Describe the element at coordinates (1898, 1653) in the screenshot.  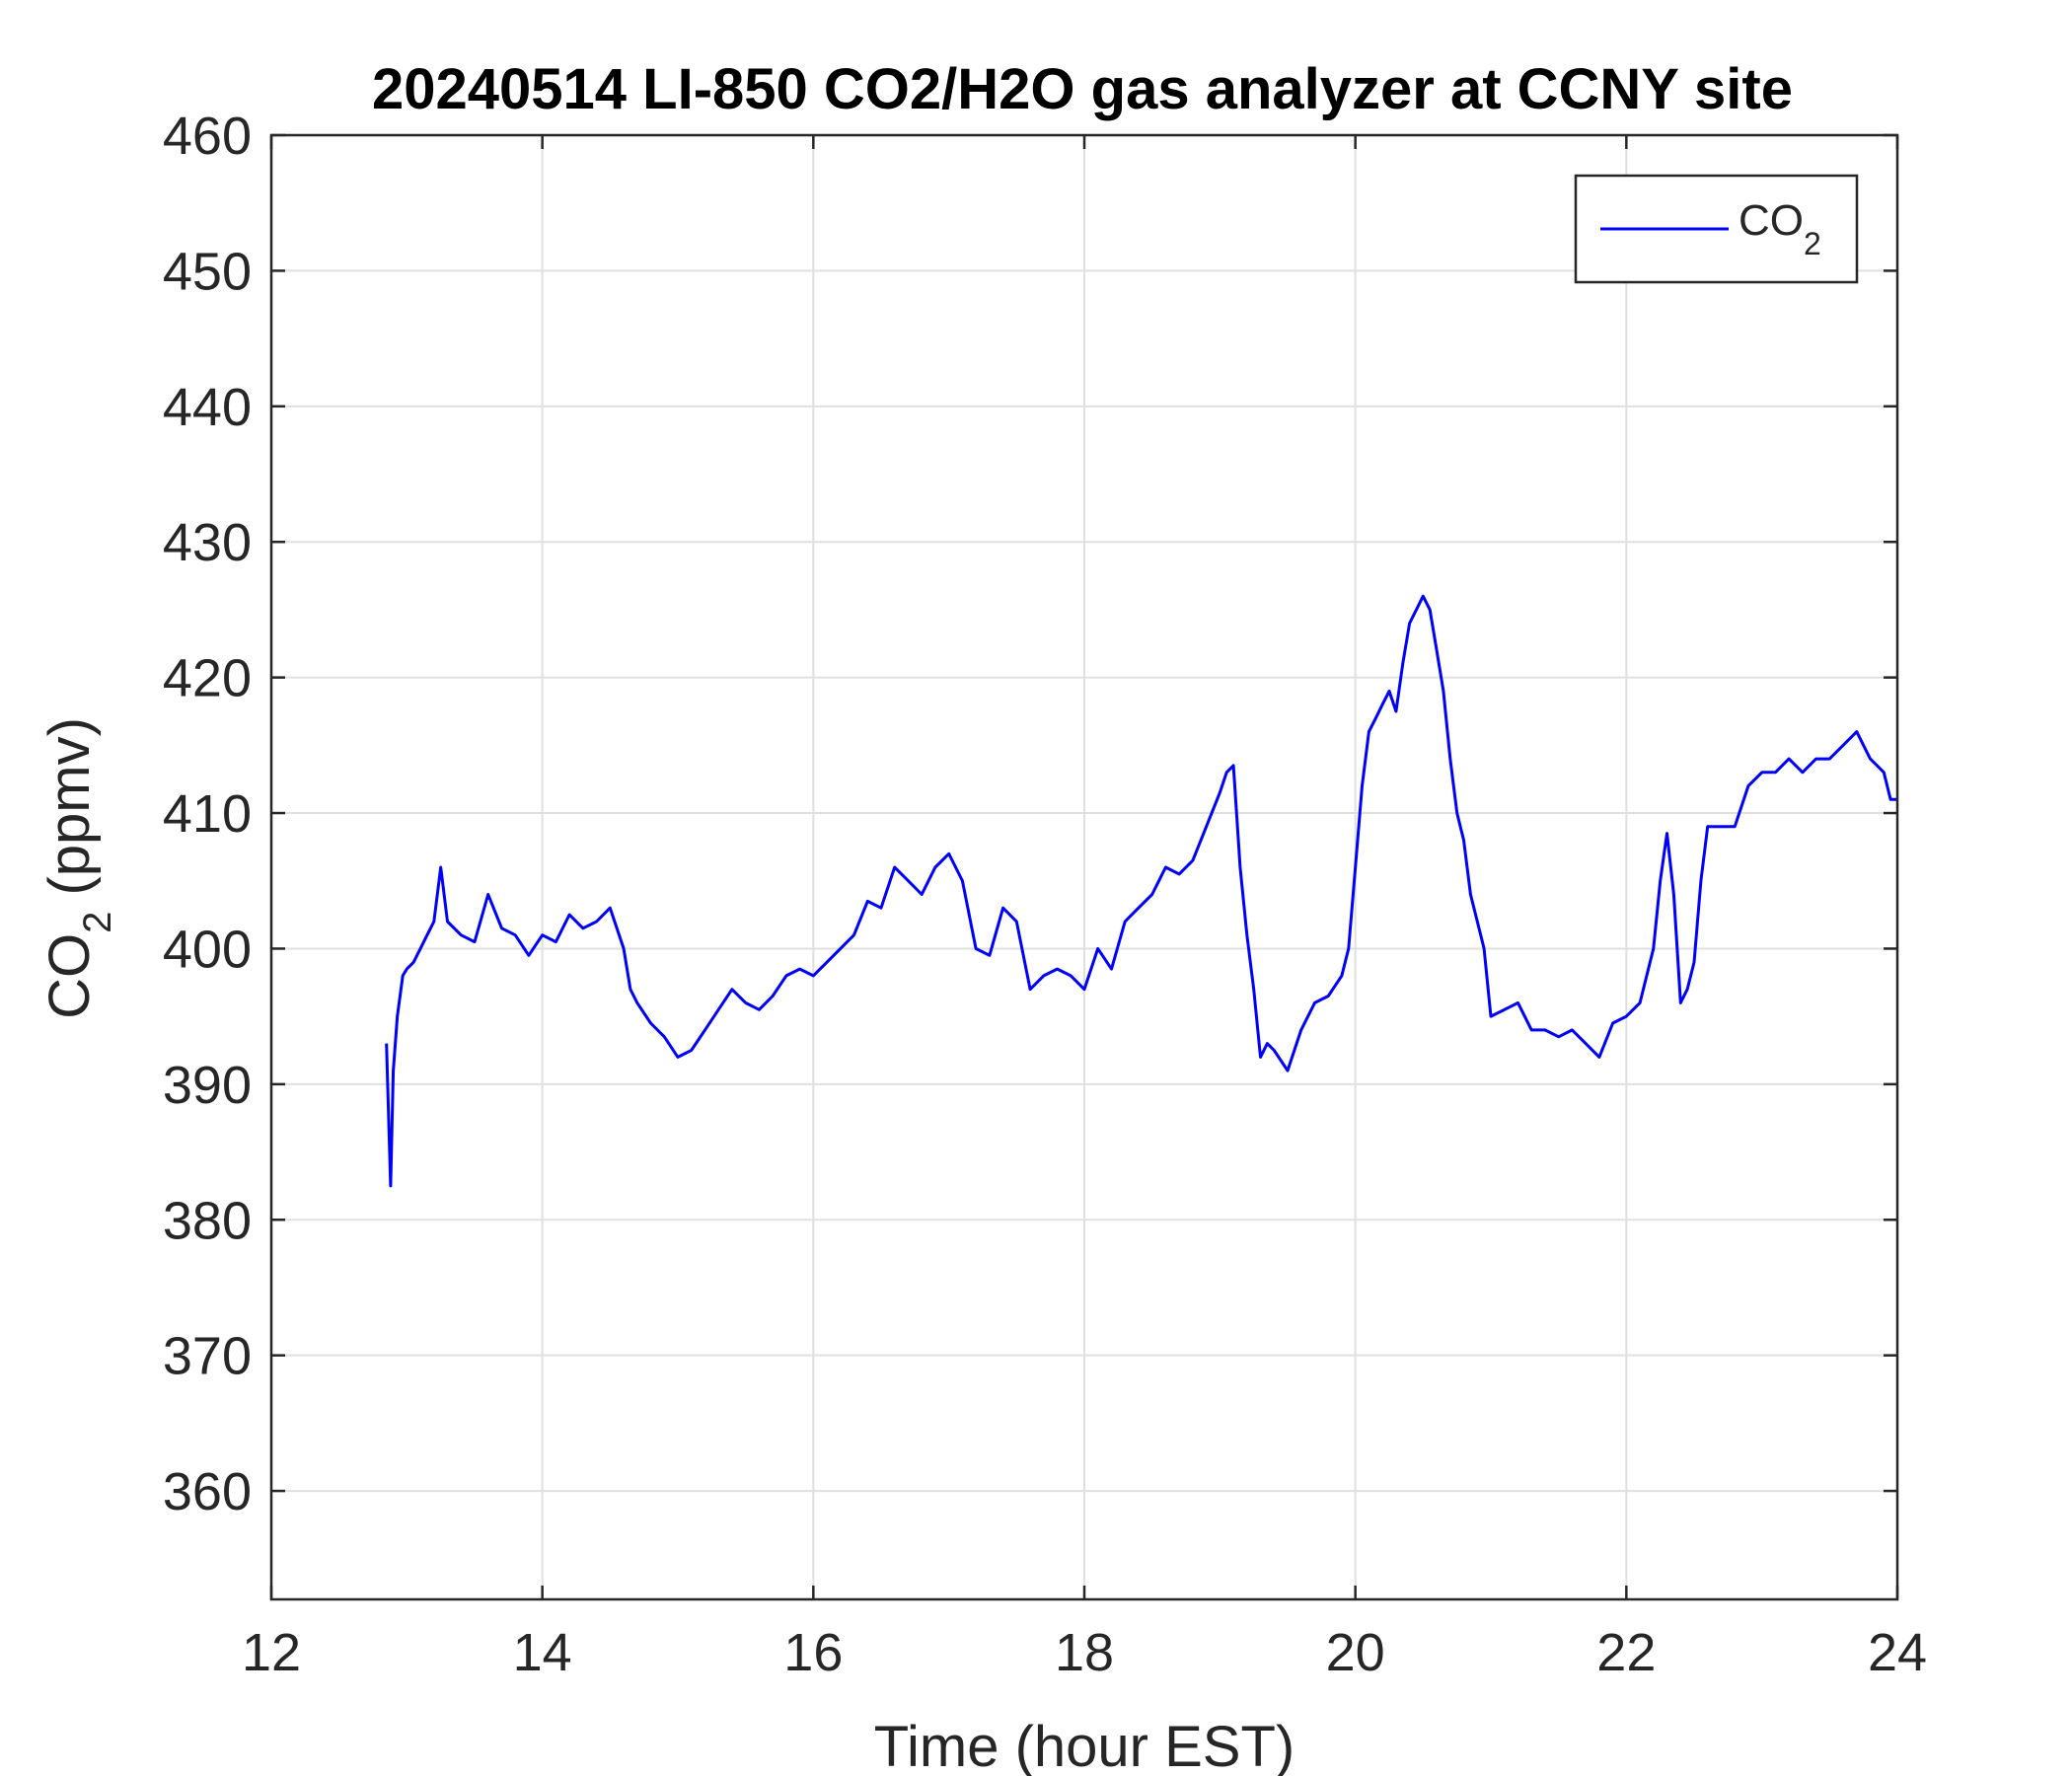
I see `x-tick-label: 24` at that location.